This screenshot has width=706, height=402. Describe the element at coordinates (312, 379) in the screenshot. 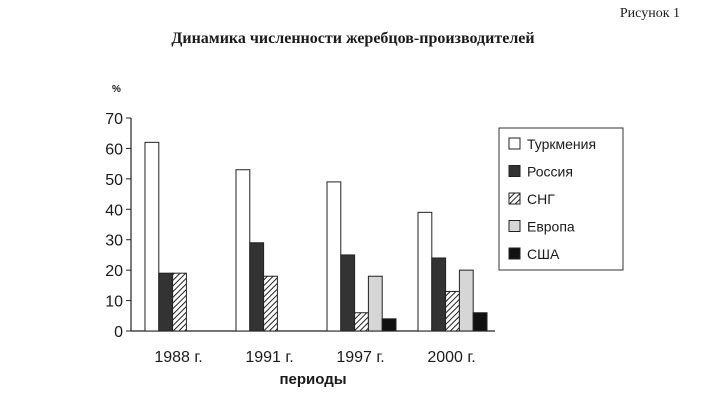

I see `x-axis-label: периоды` at that location.